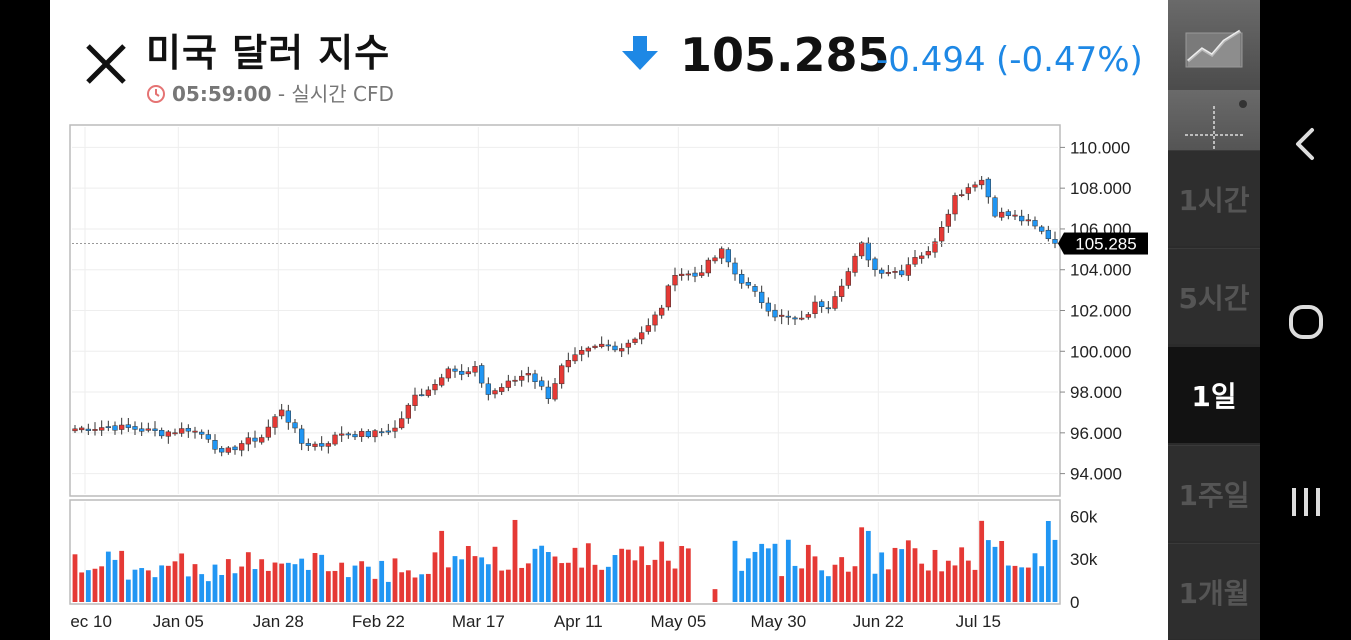 This screenshot has height=640, width=1351. I want to click on volume-tick-label: 30k, so click(1084, 559).